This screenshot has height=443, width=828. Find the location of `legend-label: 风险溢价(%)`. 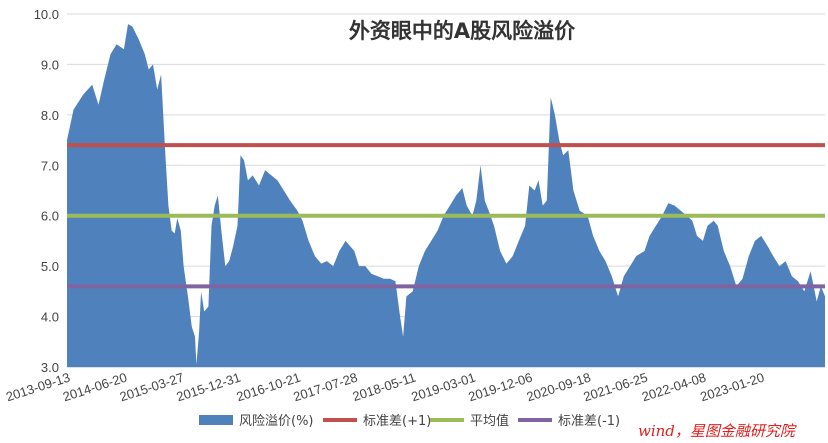

legend-label: 风险溢价(%) is located at coordinates (276, 421).